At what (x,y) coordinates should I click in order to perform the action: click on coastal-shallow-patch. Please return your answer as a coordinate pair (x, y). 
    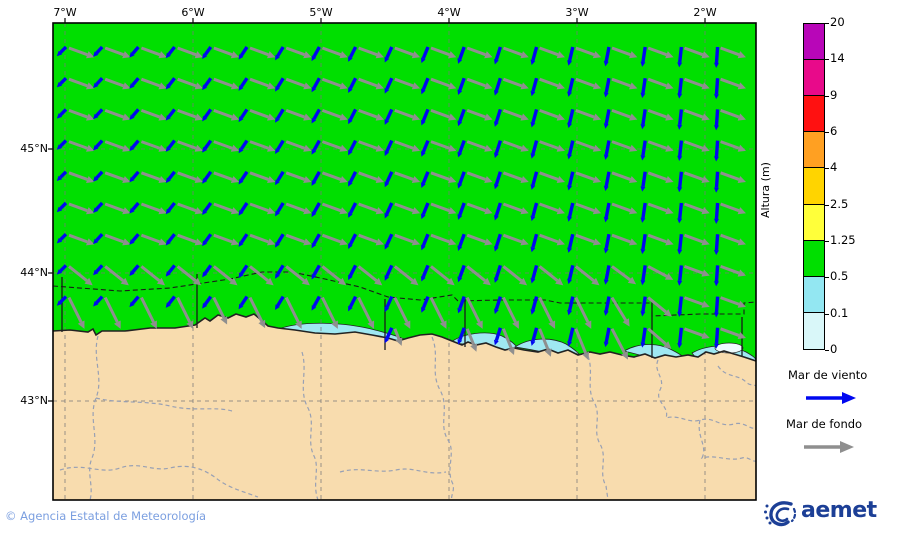
    Looking at the image, I should click on (729, 348).